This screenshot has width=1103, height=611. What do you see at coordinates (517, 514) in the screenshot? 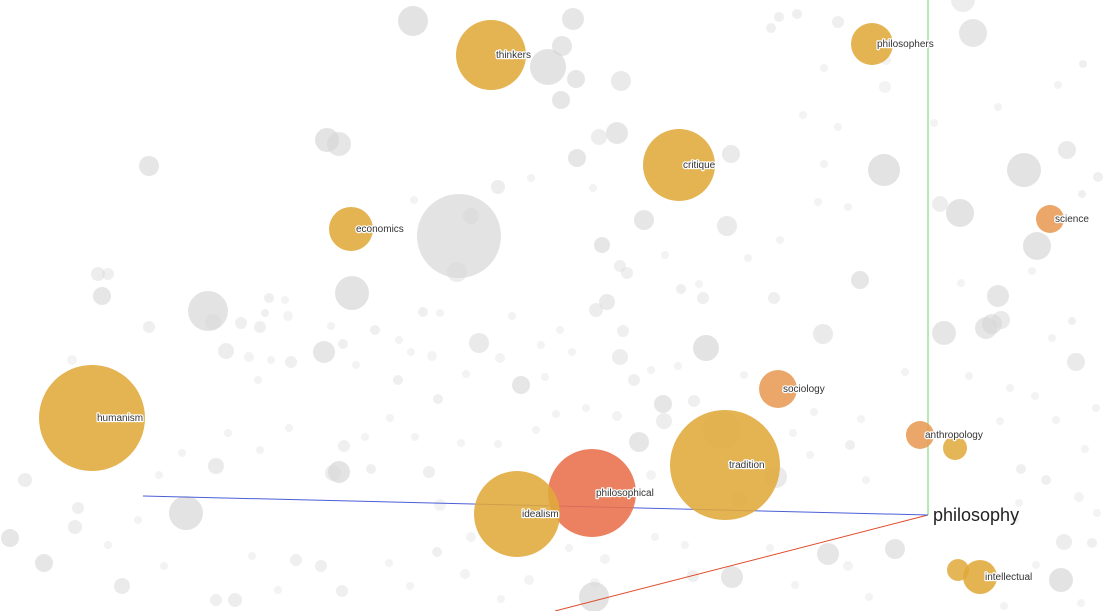
I see `neighbor-point-idealism` at bounding box center [517, 514].